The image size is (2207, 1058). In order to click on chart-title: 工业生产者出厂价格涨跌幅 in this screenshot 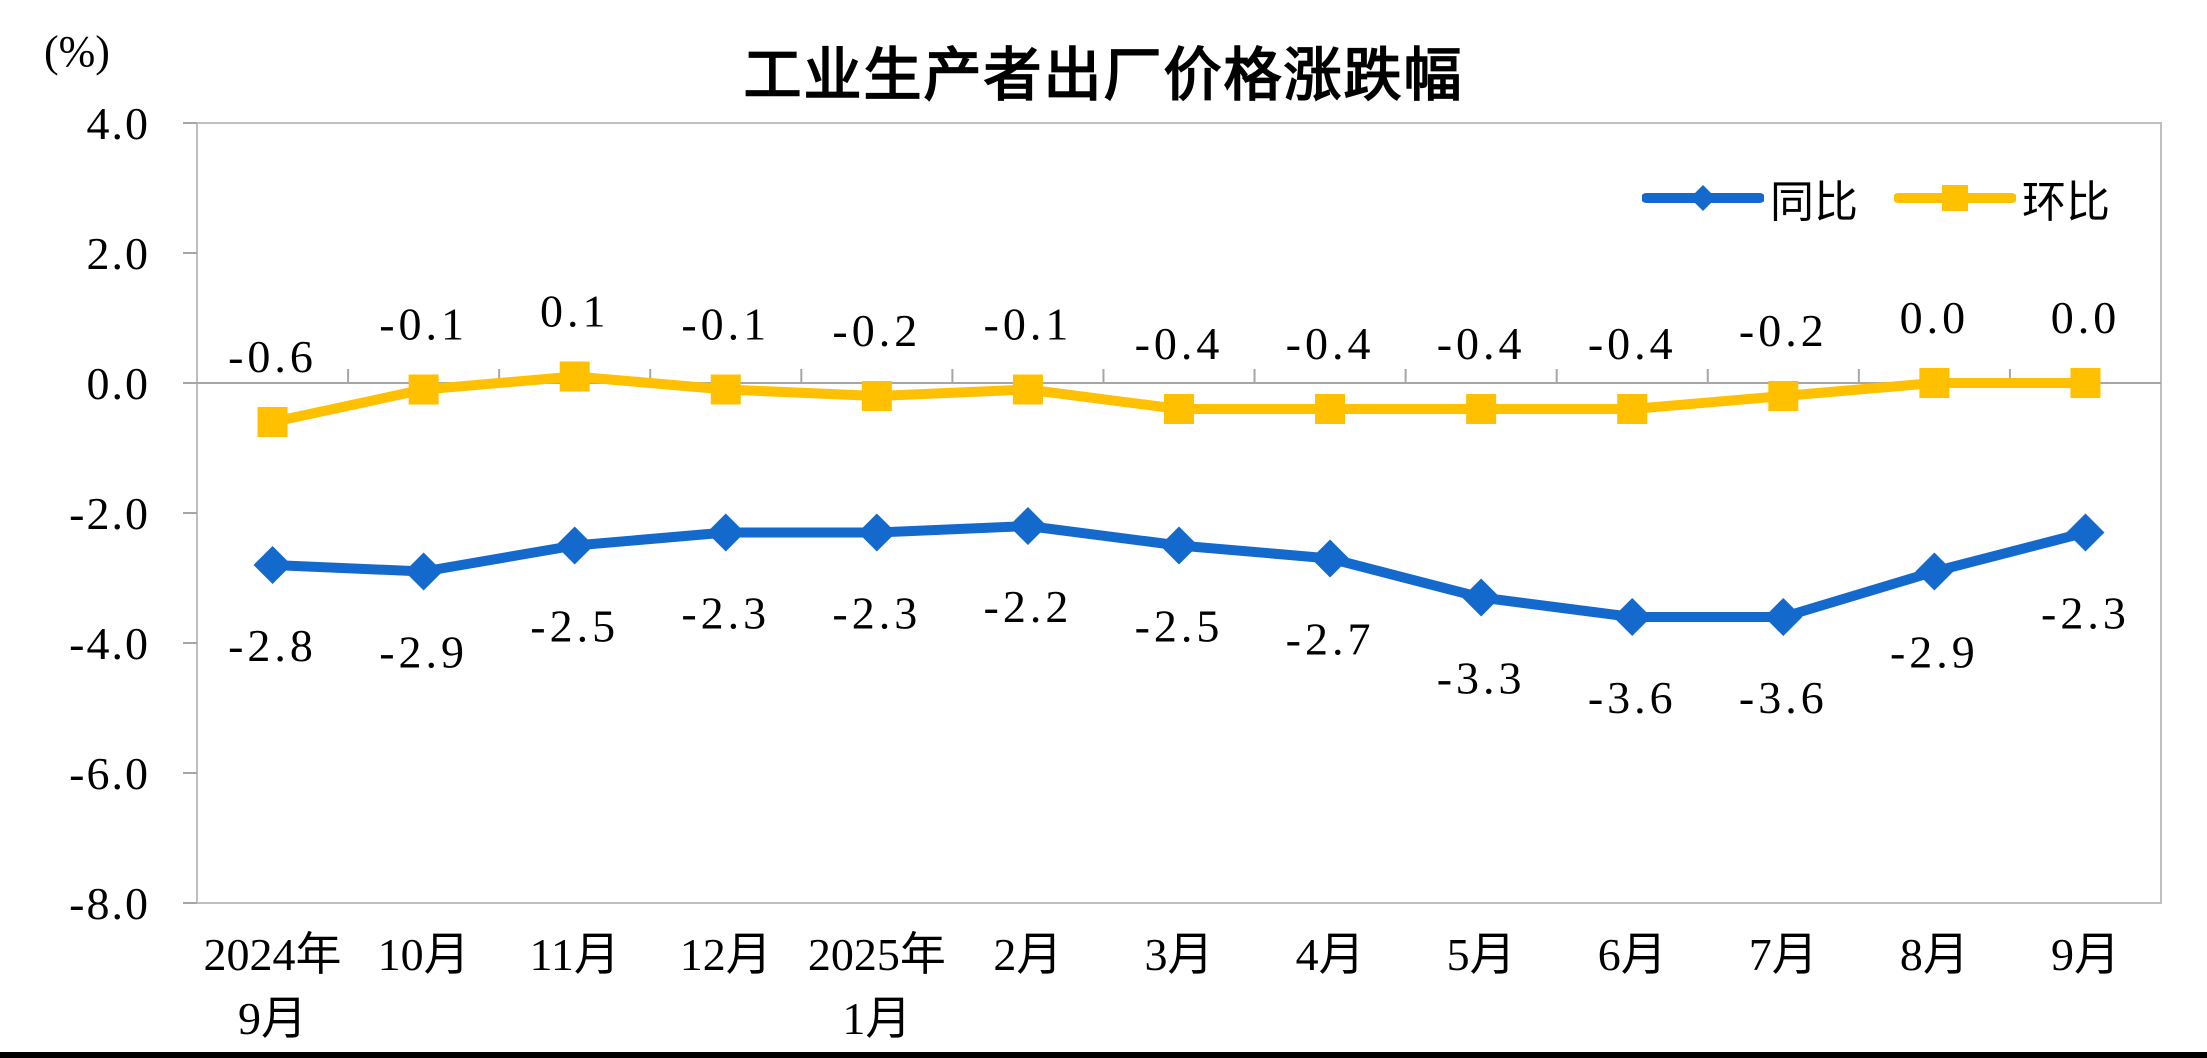, I will do `click(1103, 75)`.